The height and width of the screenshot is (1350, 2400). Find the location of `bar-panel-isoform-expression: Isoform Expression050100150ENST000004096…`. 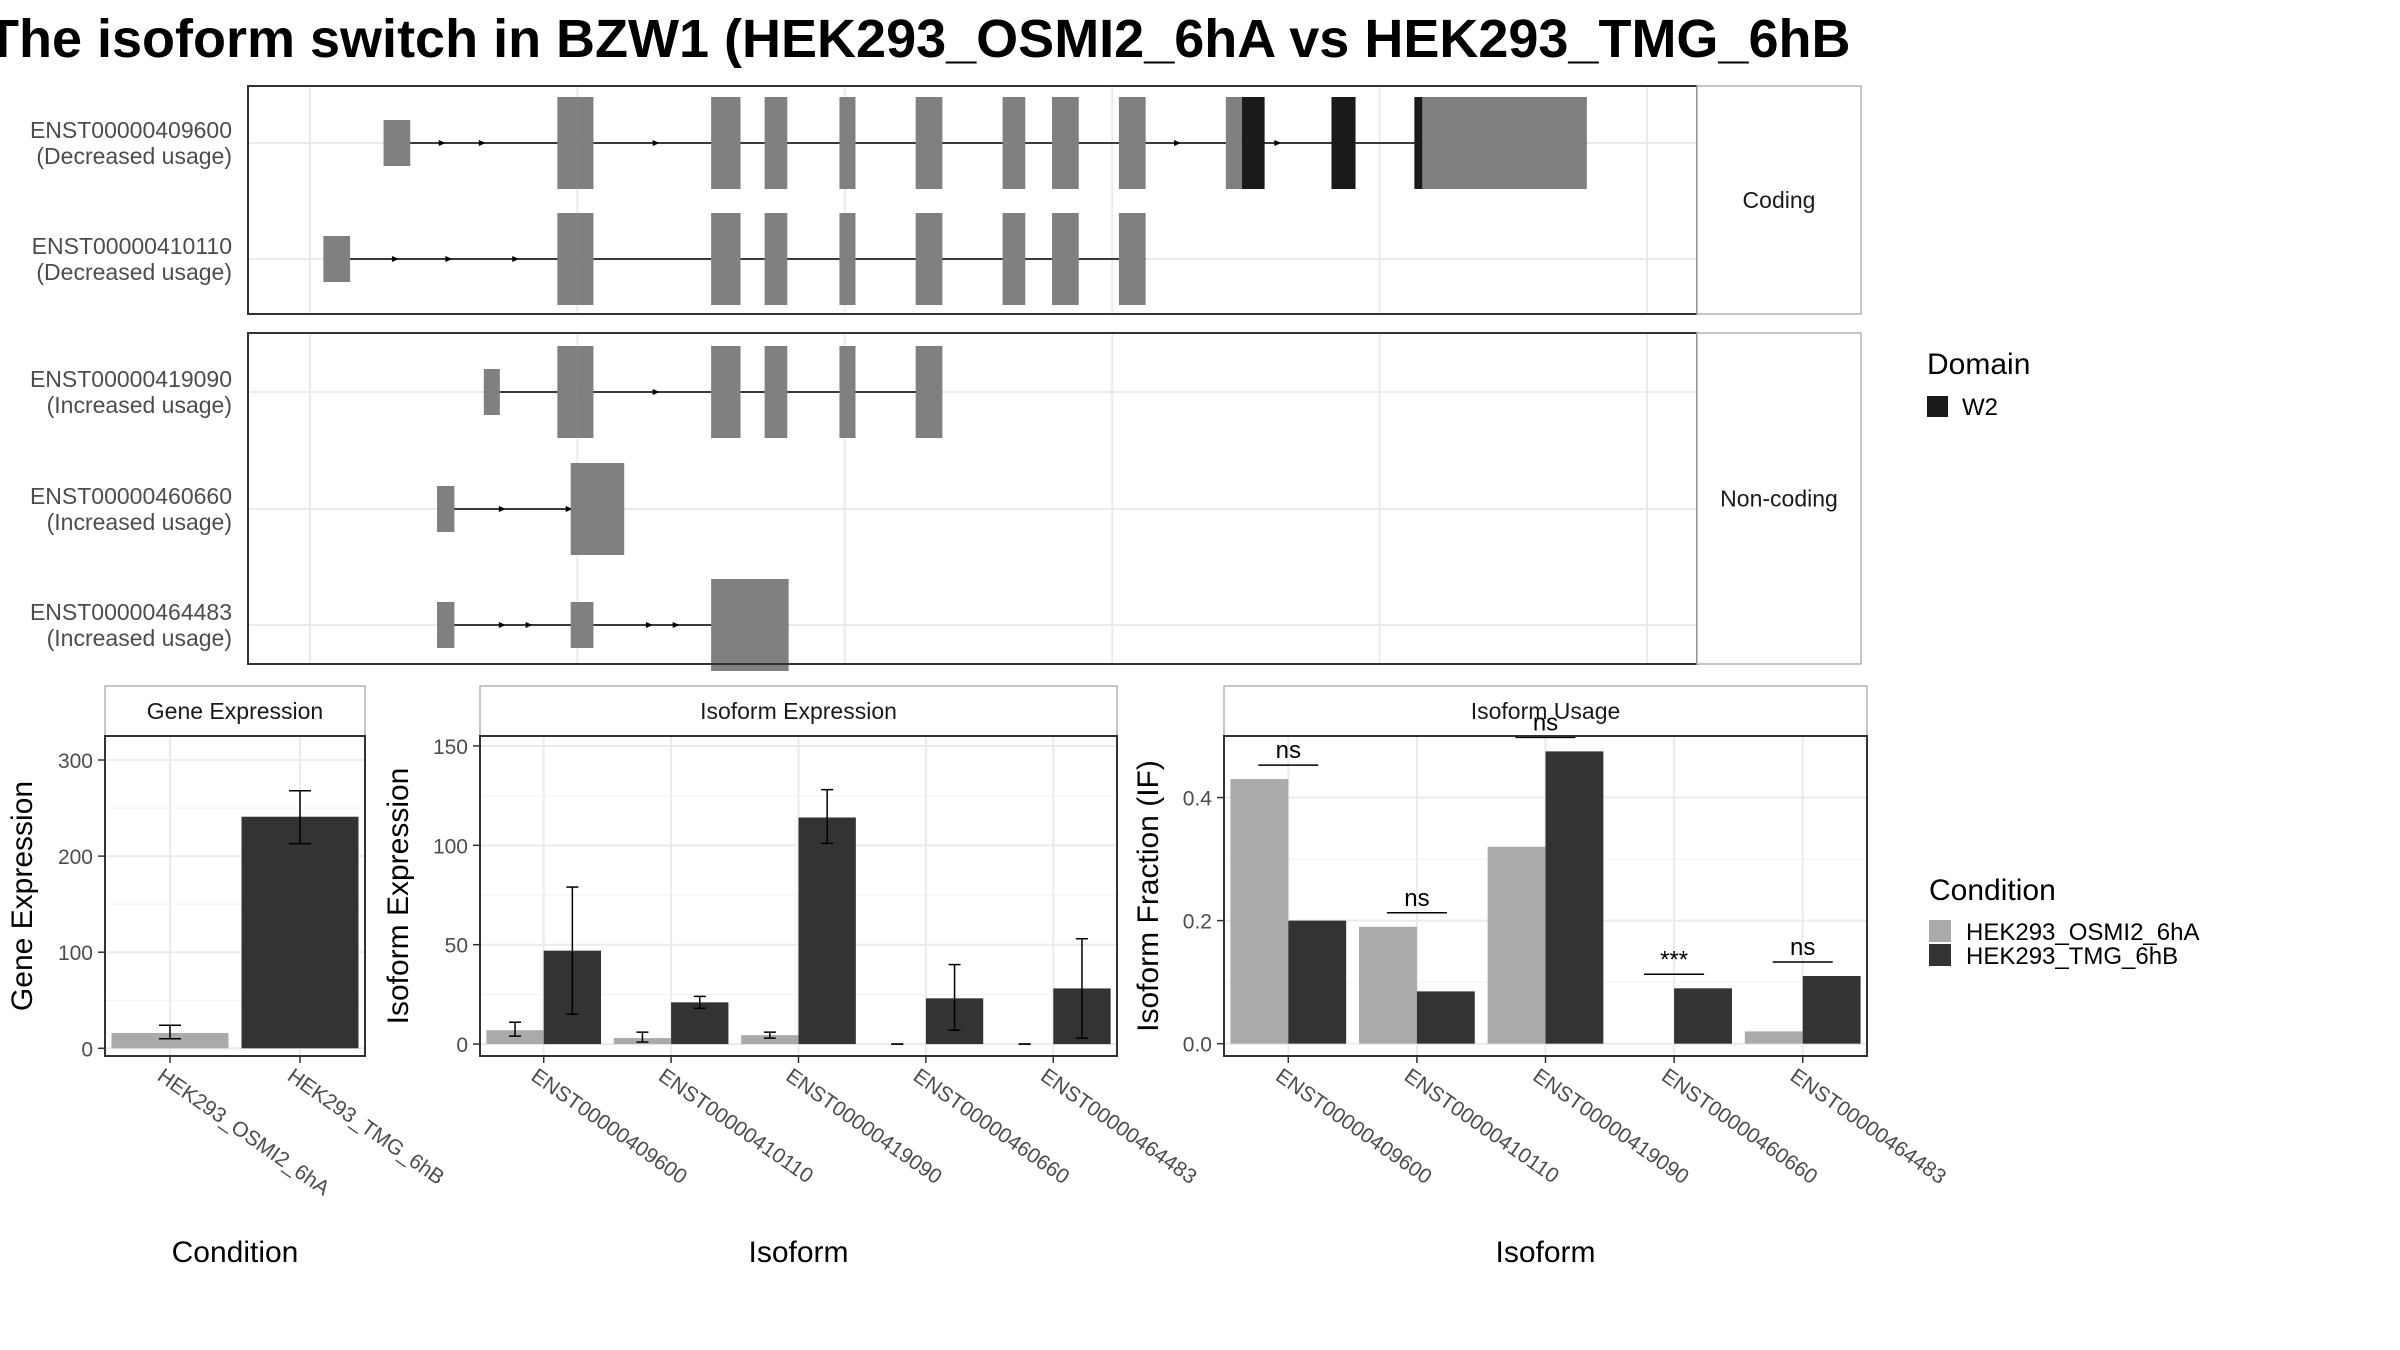

bar-panel-isoform-expression: Isoform Expression050100150ENST000004096… is located at coordinates (791, 977).